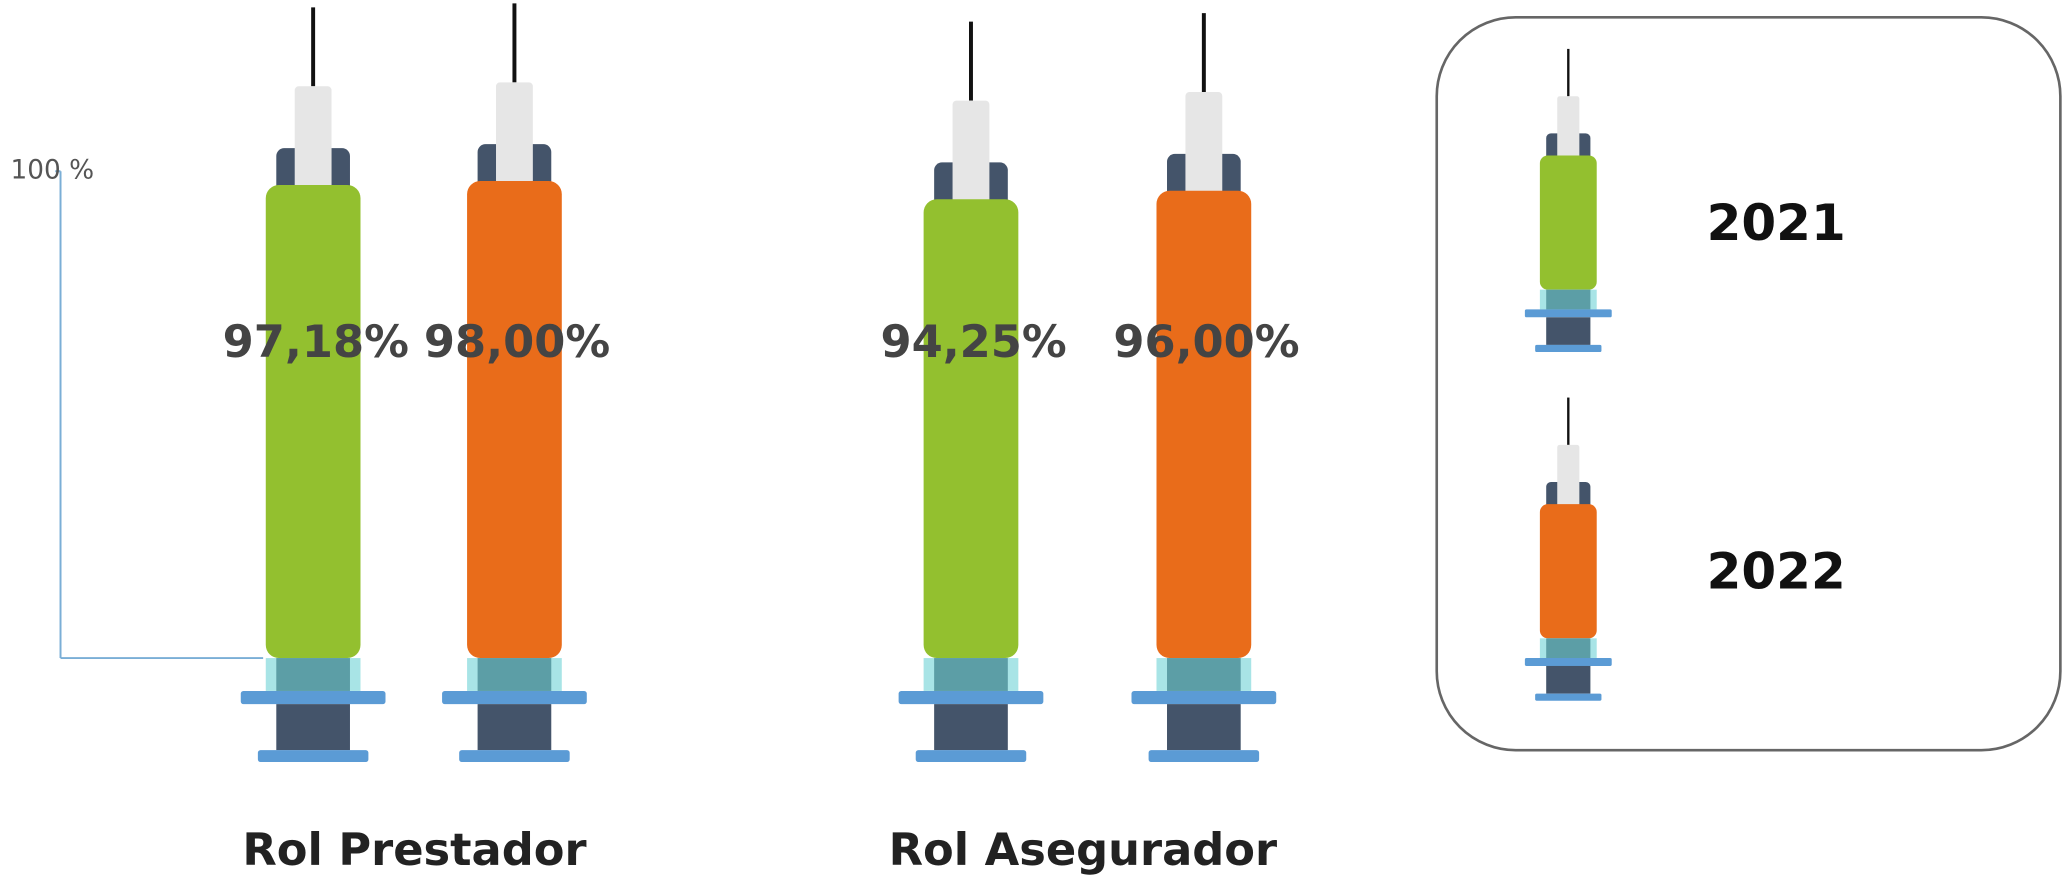 The height and width of the screenshot is (878, 2063). I want to click on x-tick-label: Rol Prestador, so click(414, 849).